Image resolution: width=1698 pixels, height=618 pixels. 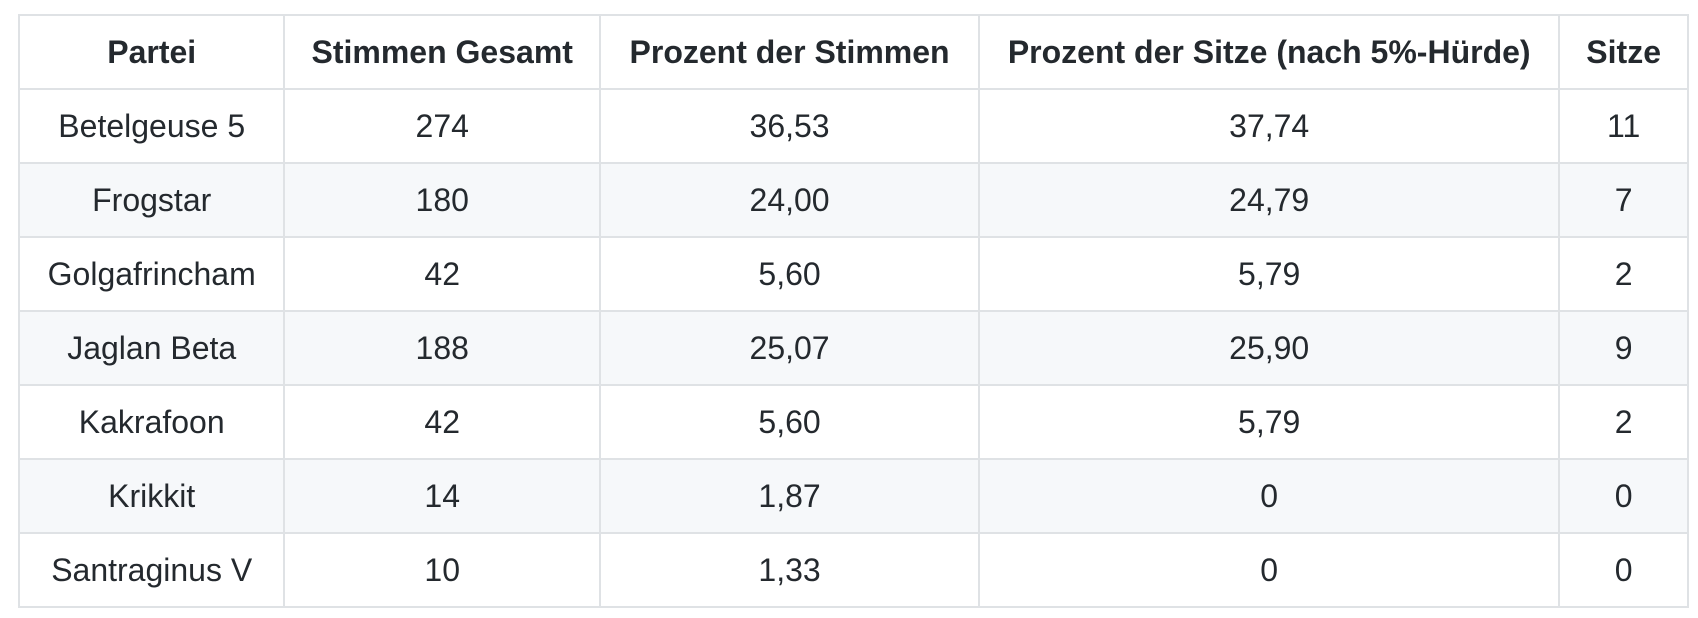 What do you see at coordinates (151, 570) in the screenshot?
I see `party-name-cell: Santraginus V` at bounding box center [151, 570].